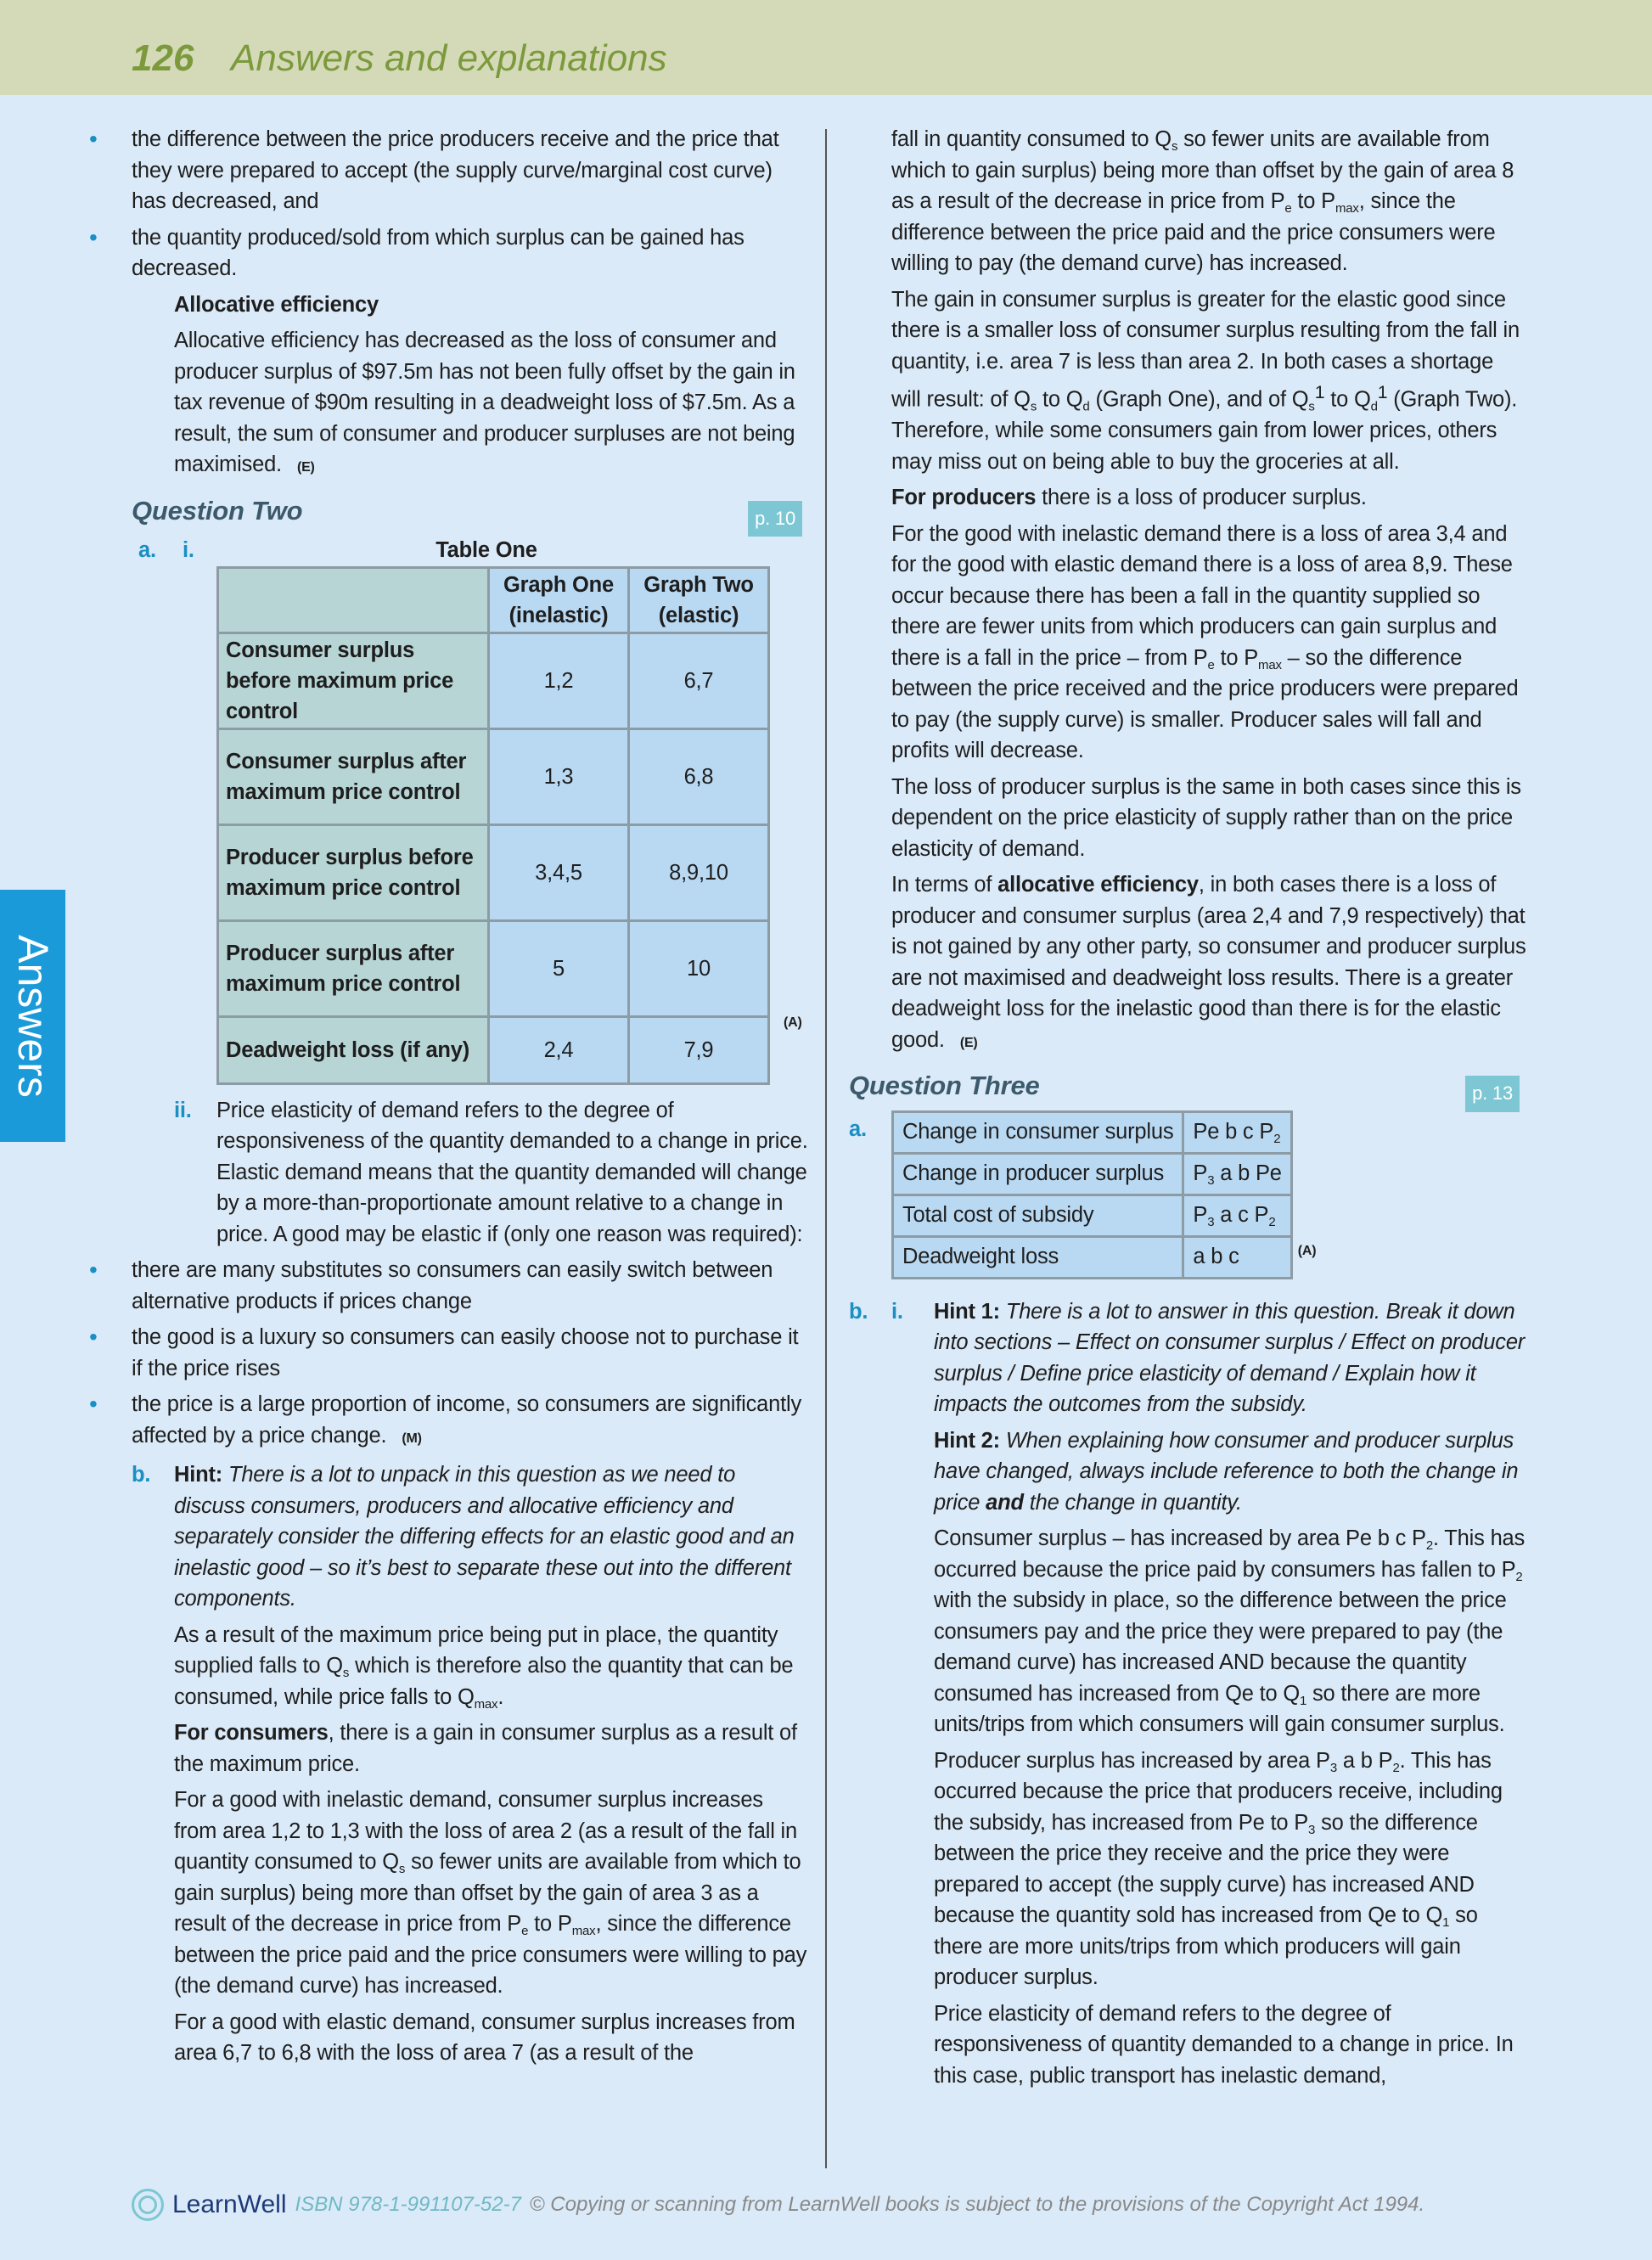 The image size is (1652, 2260). Describe the element at coordinates (493, 1050) in the screenshot. I see `table-row: Deadweight loss (if any) 2,4 7,9` at that location.